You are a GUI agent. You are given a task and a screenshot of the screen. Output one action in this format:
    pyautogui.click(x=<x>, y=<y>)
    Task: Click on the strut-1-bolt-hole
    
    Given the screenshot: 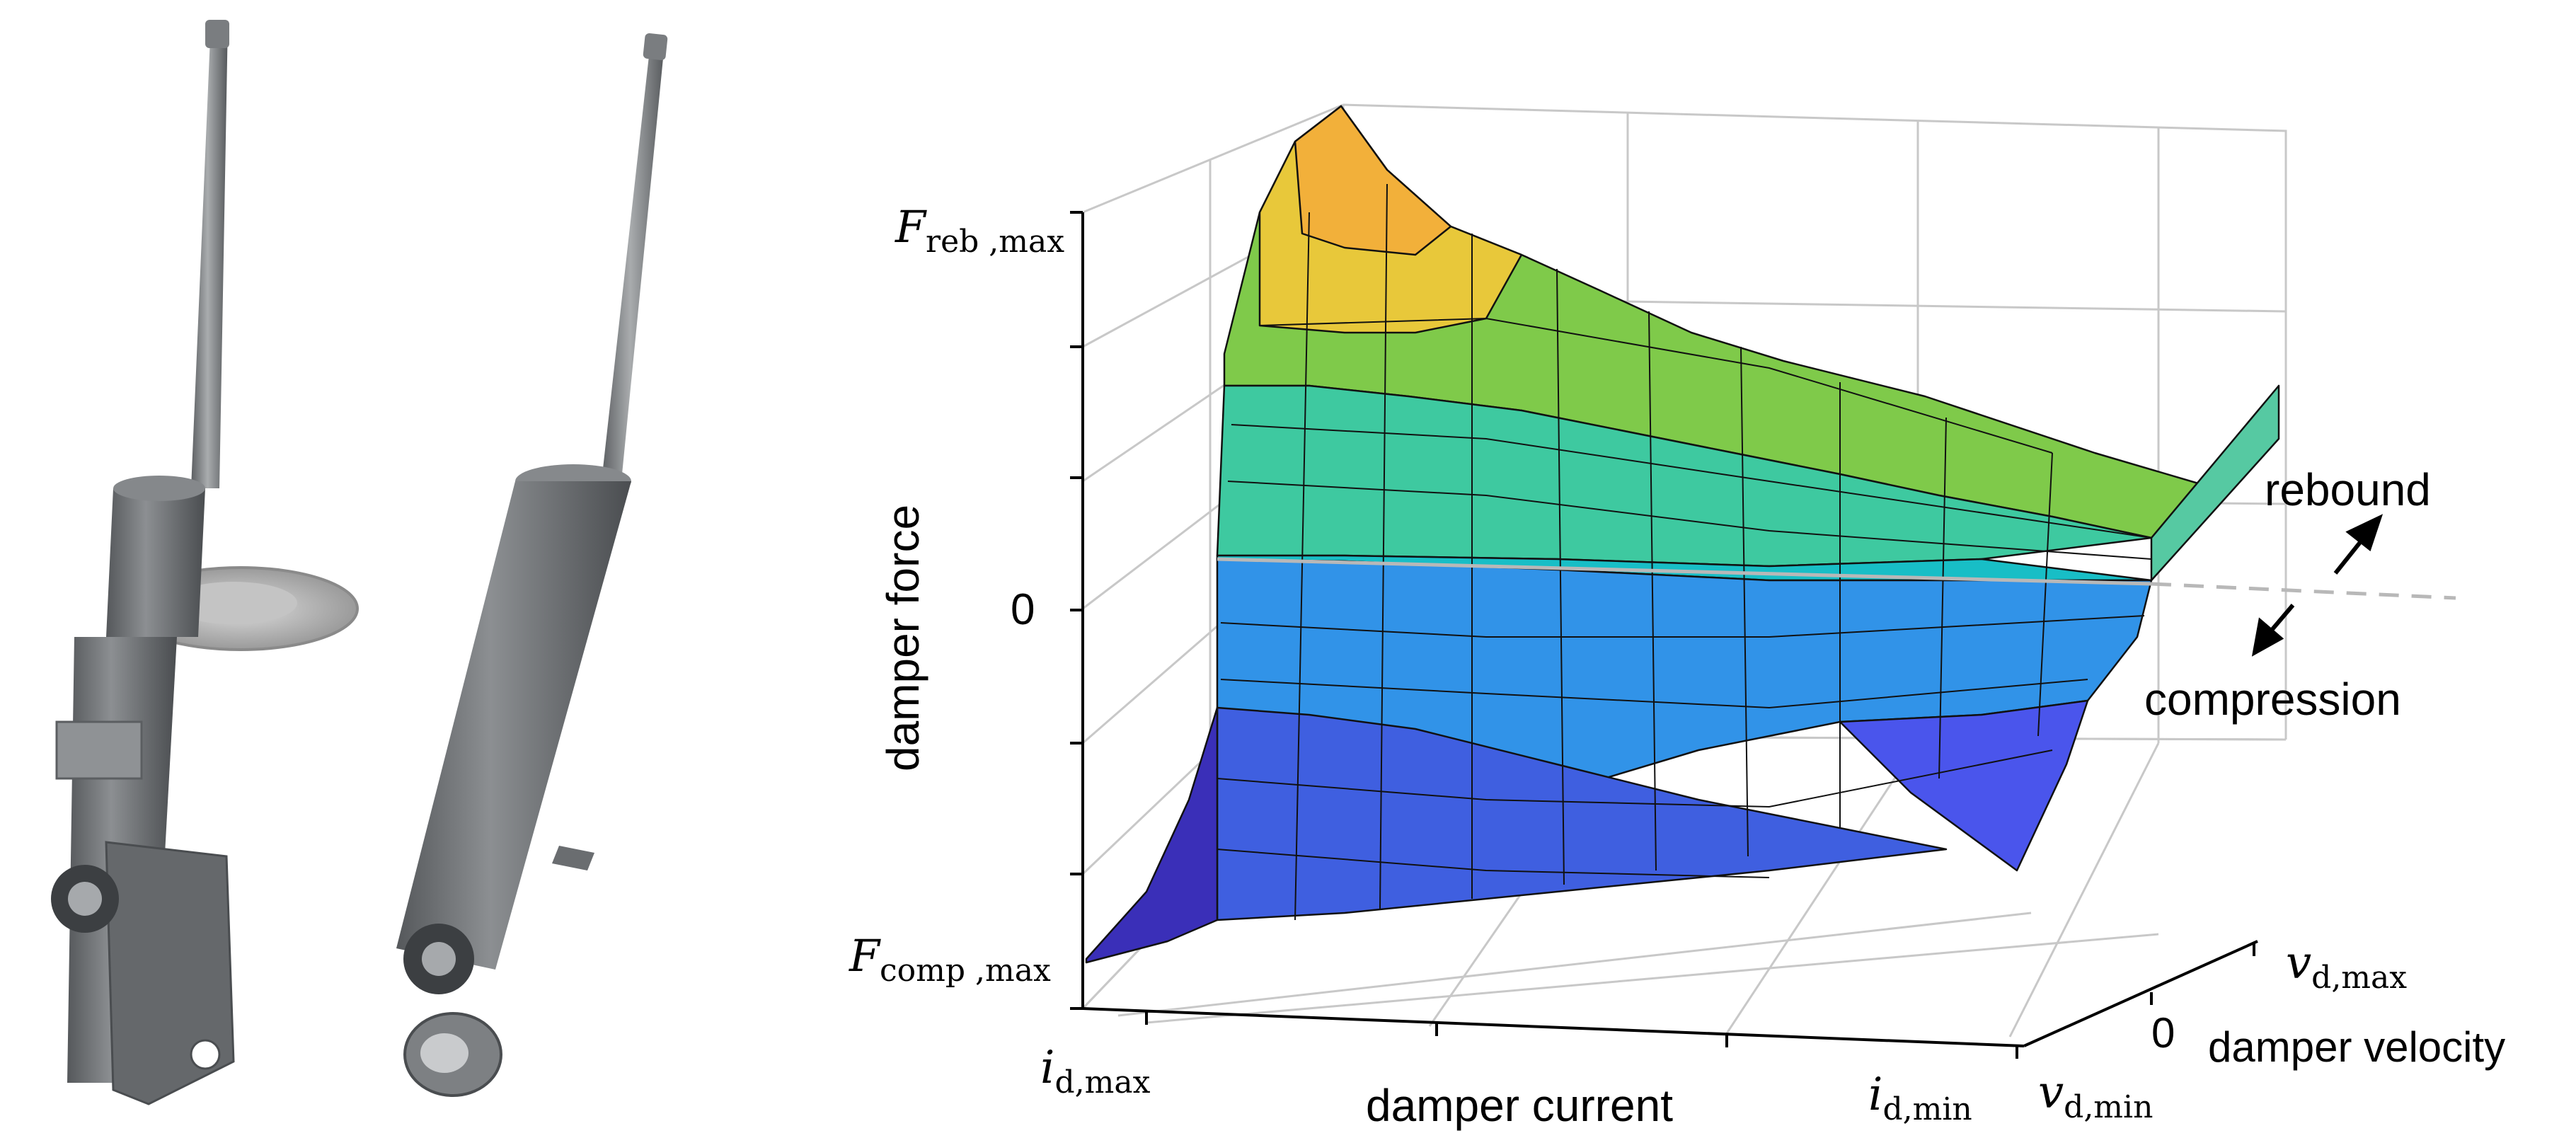 What is the action you would take?
    pyautogui.click(x=205, y=1054)
    